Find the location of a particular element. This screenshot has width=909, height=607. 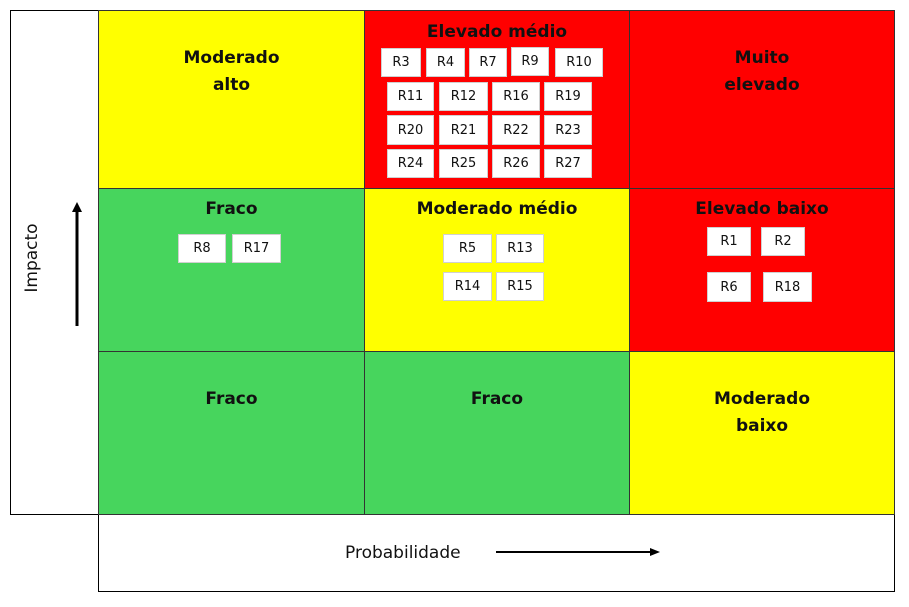

risk-tag: R3 is located at coordinates (401, 62).